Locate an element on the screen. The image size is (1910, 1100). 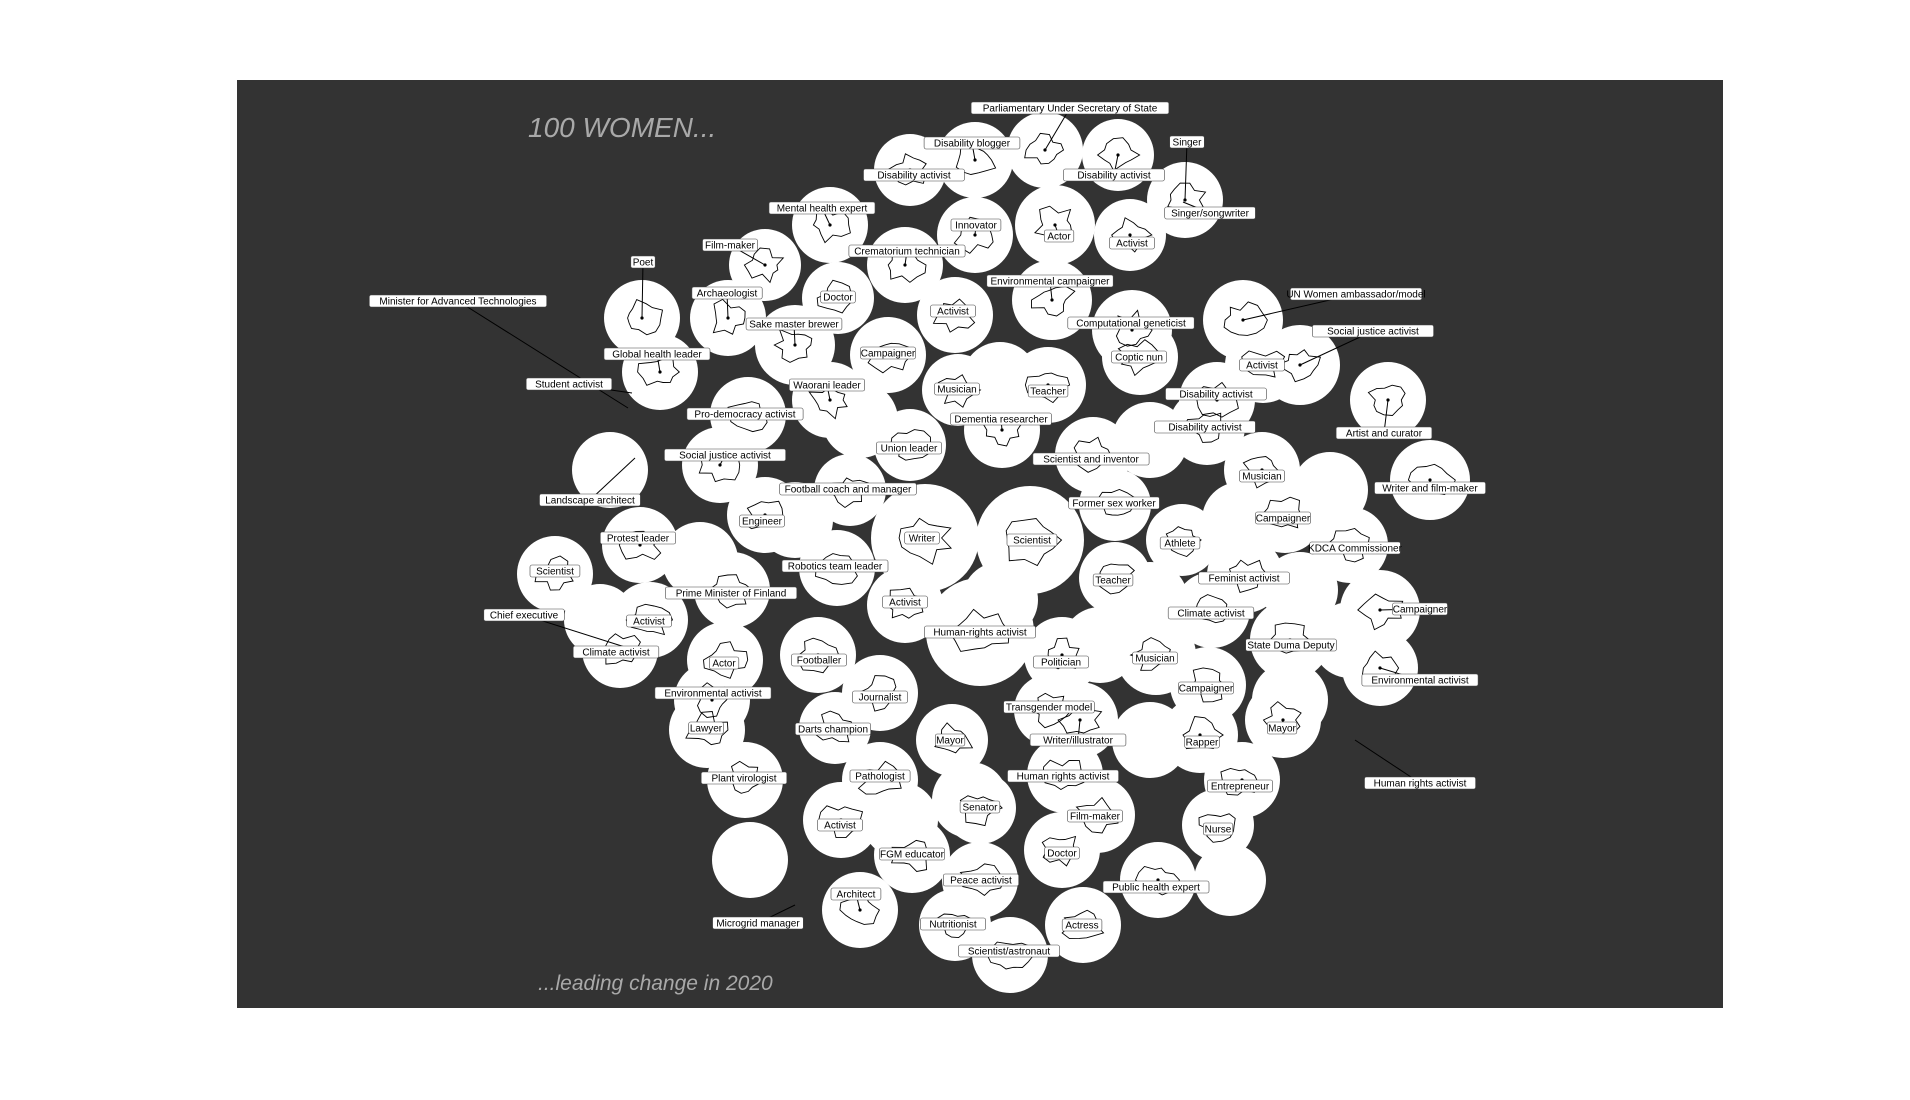
label-3: Disability activist is located at coordinates (914, 175).